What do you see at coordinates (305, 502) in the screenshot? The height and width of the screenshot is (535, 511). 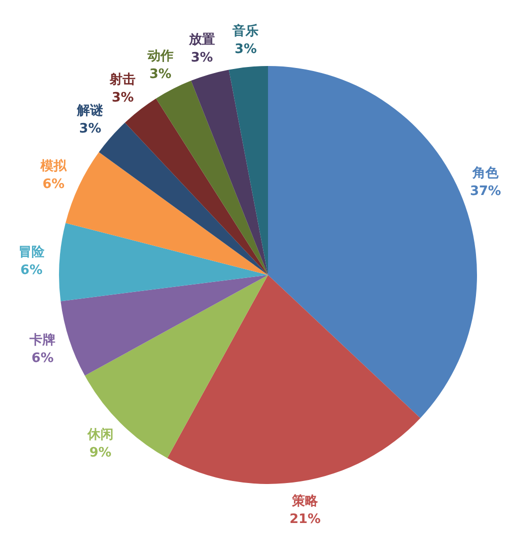 I see `slice-label: 策略` at bounding box center [305, 502].